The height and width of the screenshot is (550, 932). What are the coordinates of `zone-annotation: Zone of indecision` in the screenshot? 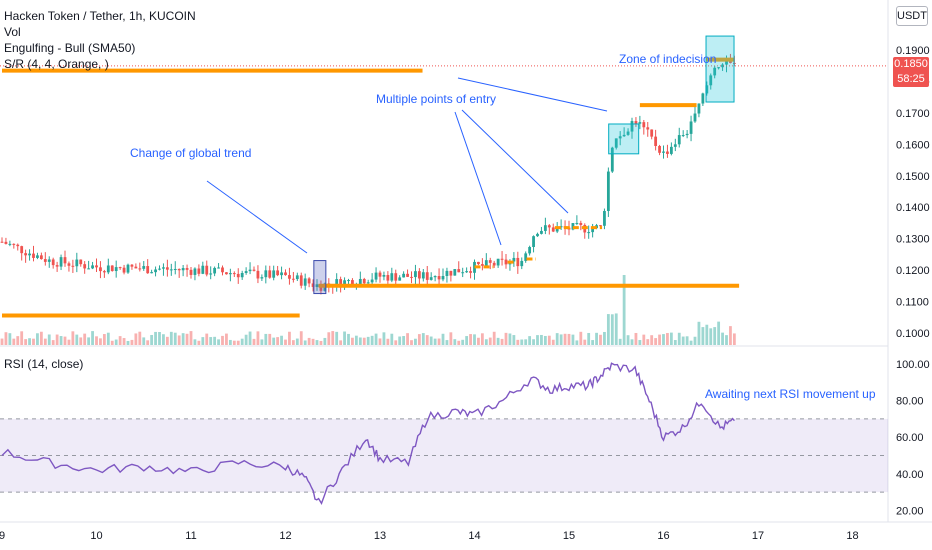 It's located at (667, 59).